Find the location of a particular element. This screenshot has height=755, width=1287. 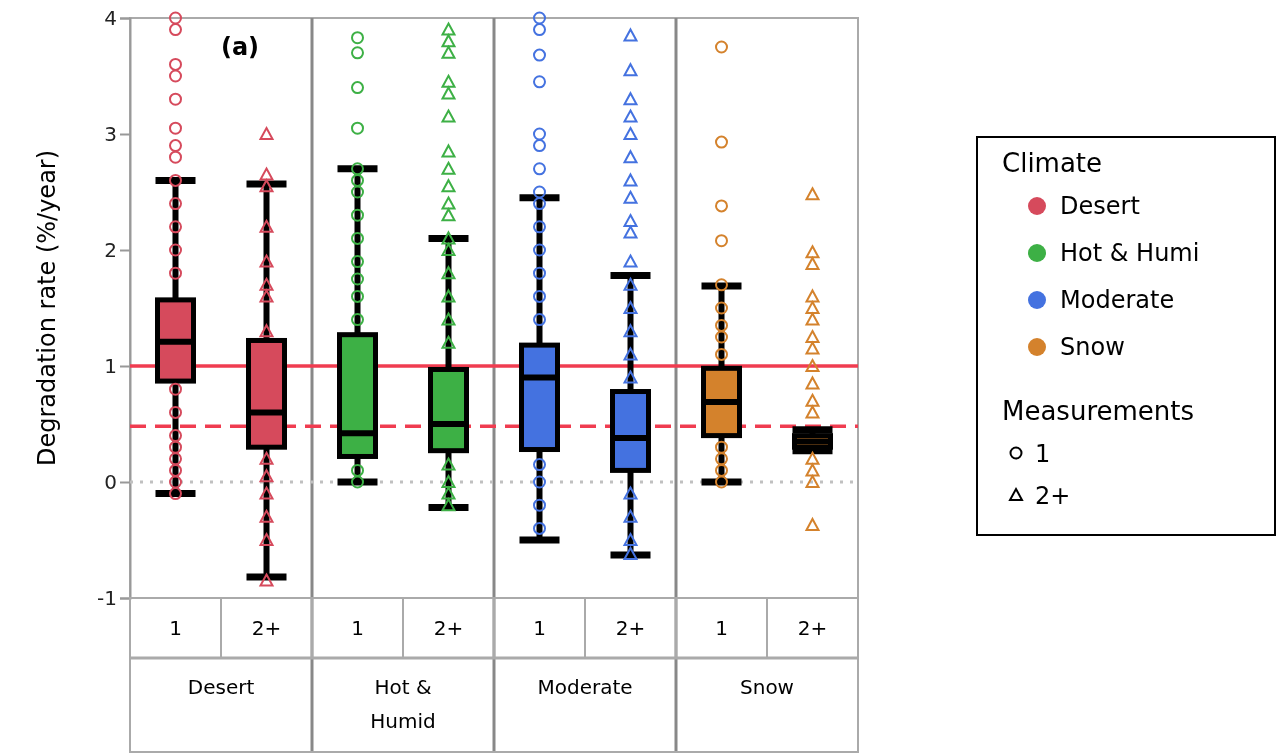

legend-label: Moderate is located at coordinates (1117, 300).